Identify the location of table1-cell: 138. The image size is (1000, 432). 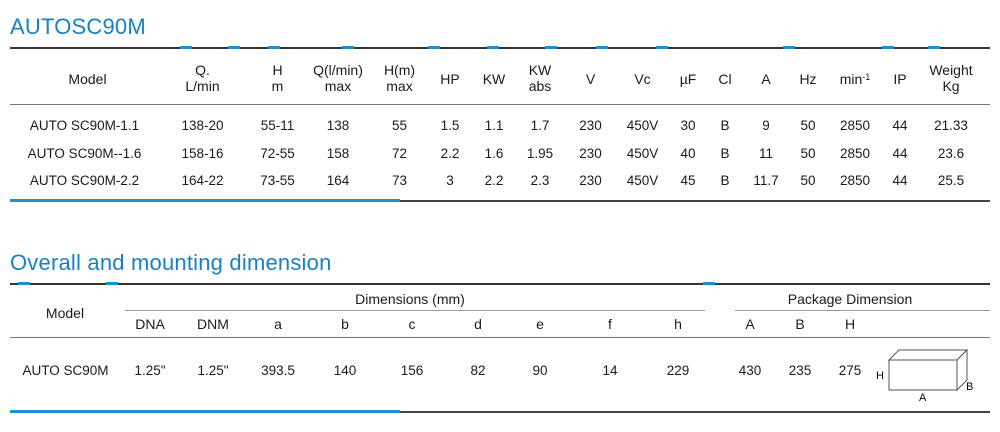
(338, 125).